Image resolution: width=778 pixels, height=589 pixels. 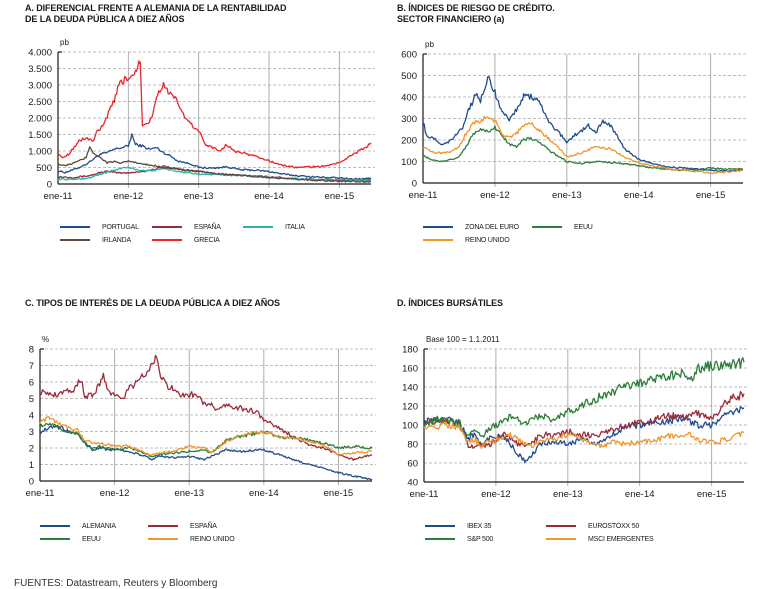 What do you see at coordinates (40, 69) in the screenshot?
I see `y-tick-label: 3.500` at bounding box center [40, 69].